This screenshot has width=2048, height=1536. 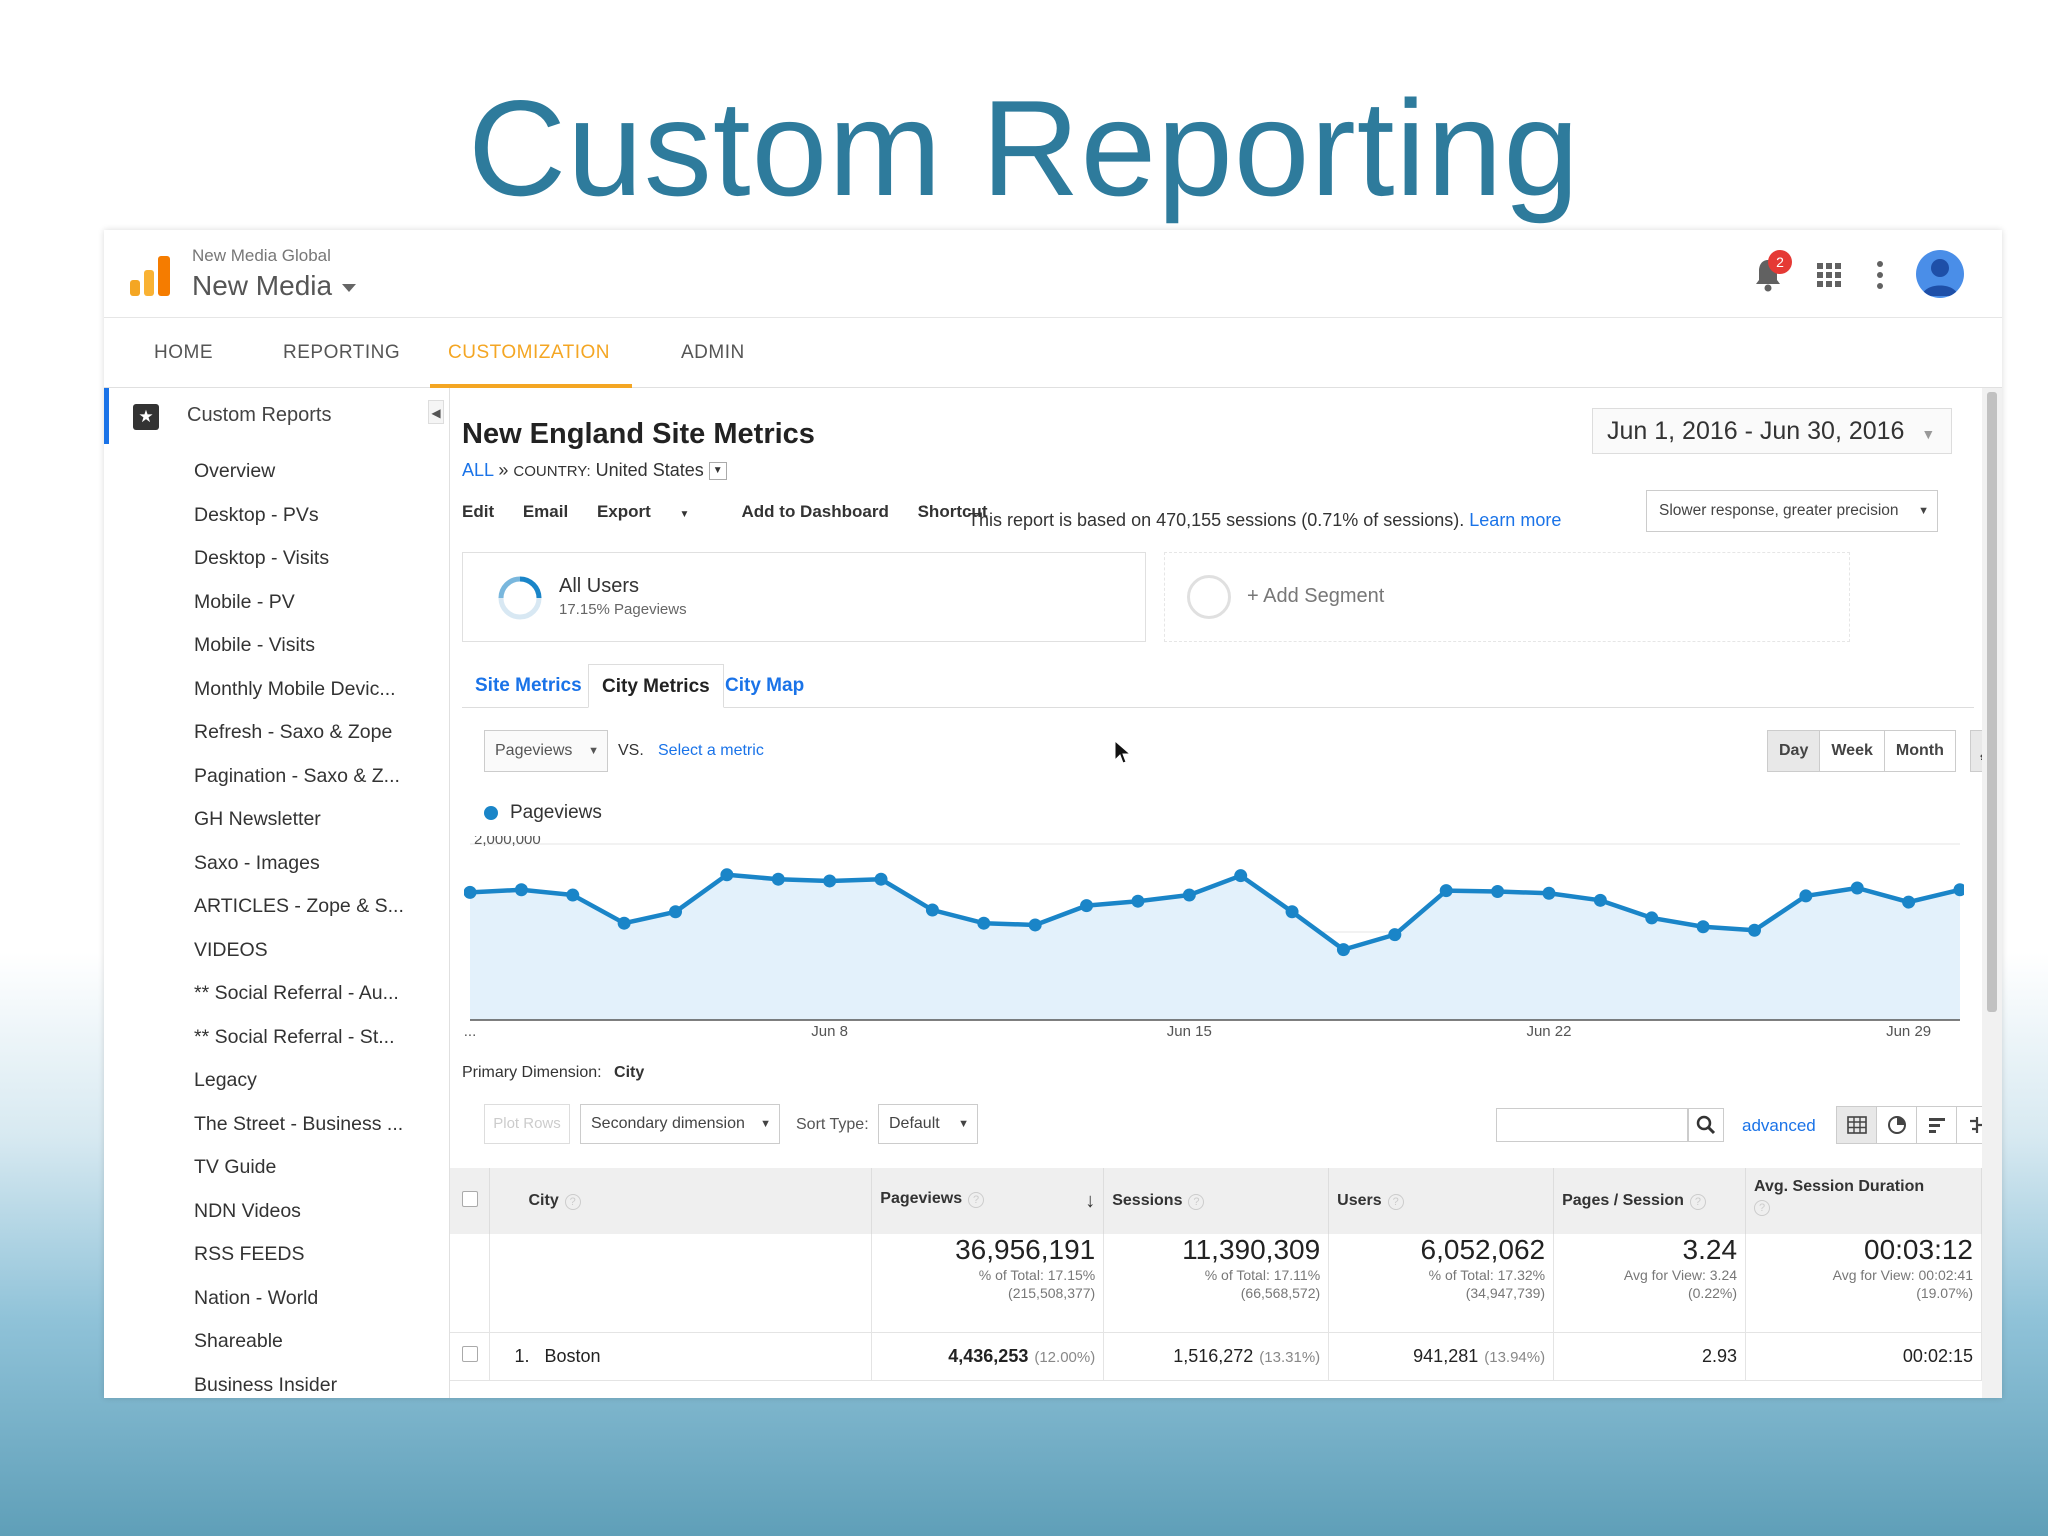 What do you see at coordinates (259, 415) in the screenshot?
I see `sidebar-section-label: Custom Reports` at bounding box center [259, 415].